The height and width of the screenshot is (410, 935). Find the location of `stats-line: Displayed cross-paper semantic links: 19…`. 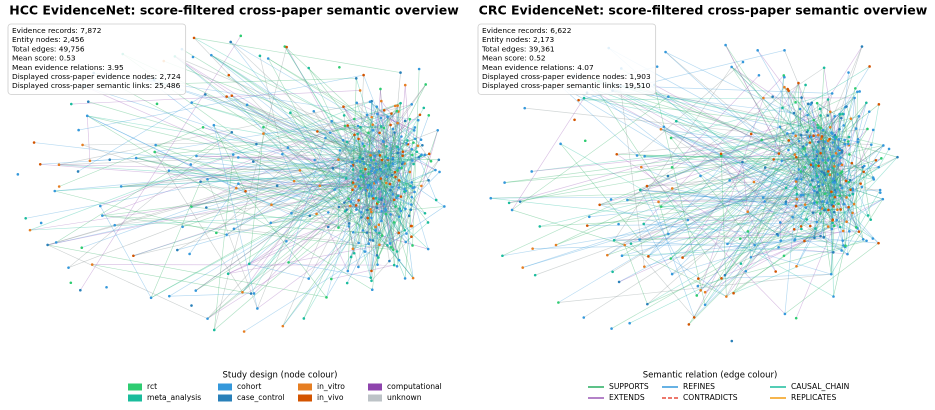

stats-line: Displayed cross-paper semantic links: 19… is located at coordinates (566, 85).